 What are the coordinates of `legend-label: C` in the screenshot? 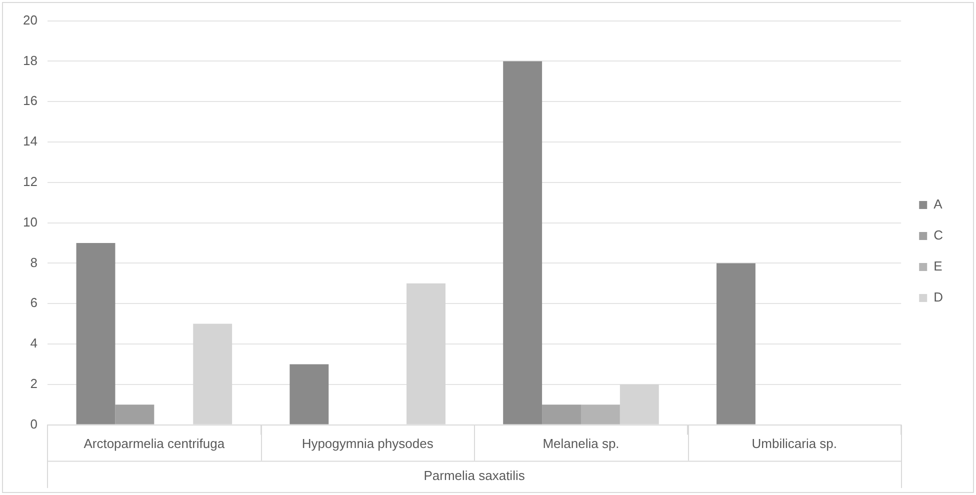 It's located at (938, 235).